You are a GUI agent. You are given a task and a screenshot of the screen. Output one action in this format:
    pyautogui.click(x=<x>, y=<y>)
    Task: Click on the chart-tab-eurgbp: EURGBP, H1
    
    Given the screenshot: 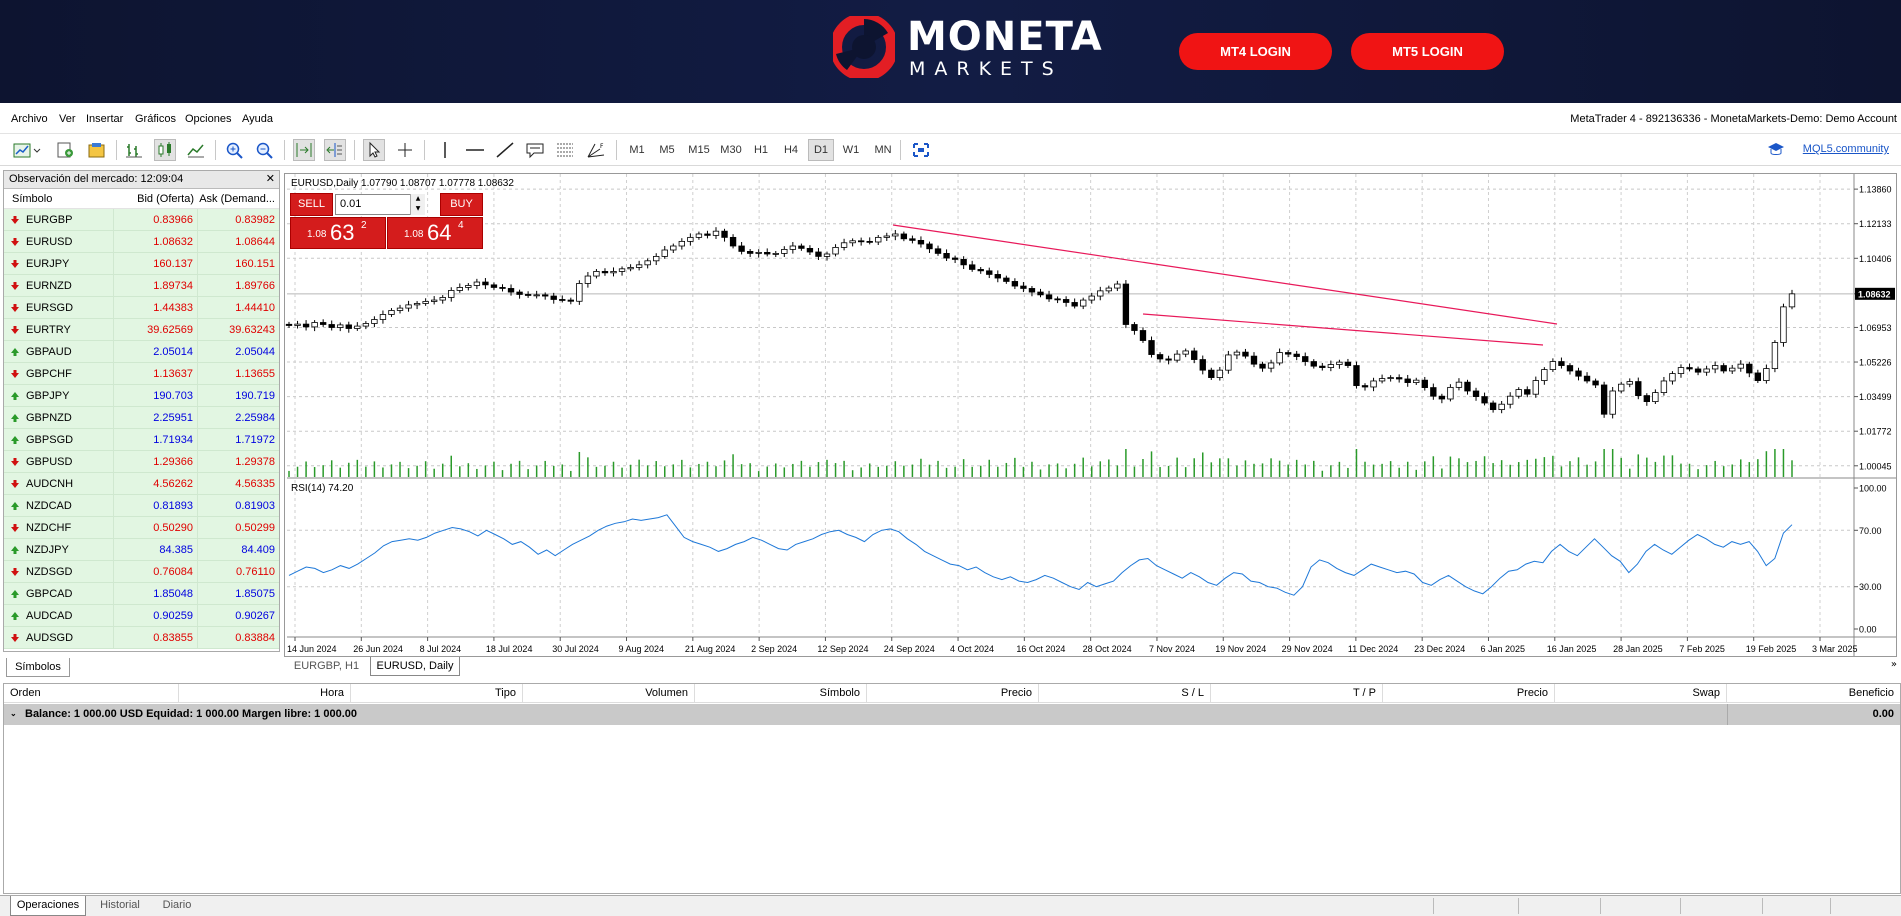 What is the action you would take?
    pyautogui.click(x=326, y=666)
    